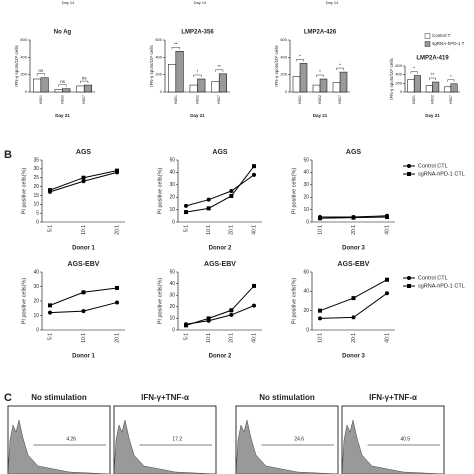 This screenshot has width=474, height=474. I want to click on gate-value: 24.6, so click(299, 439).